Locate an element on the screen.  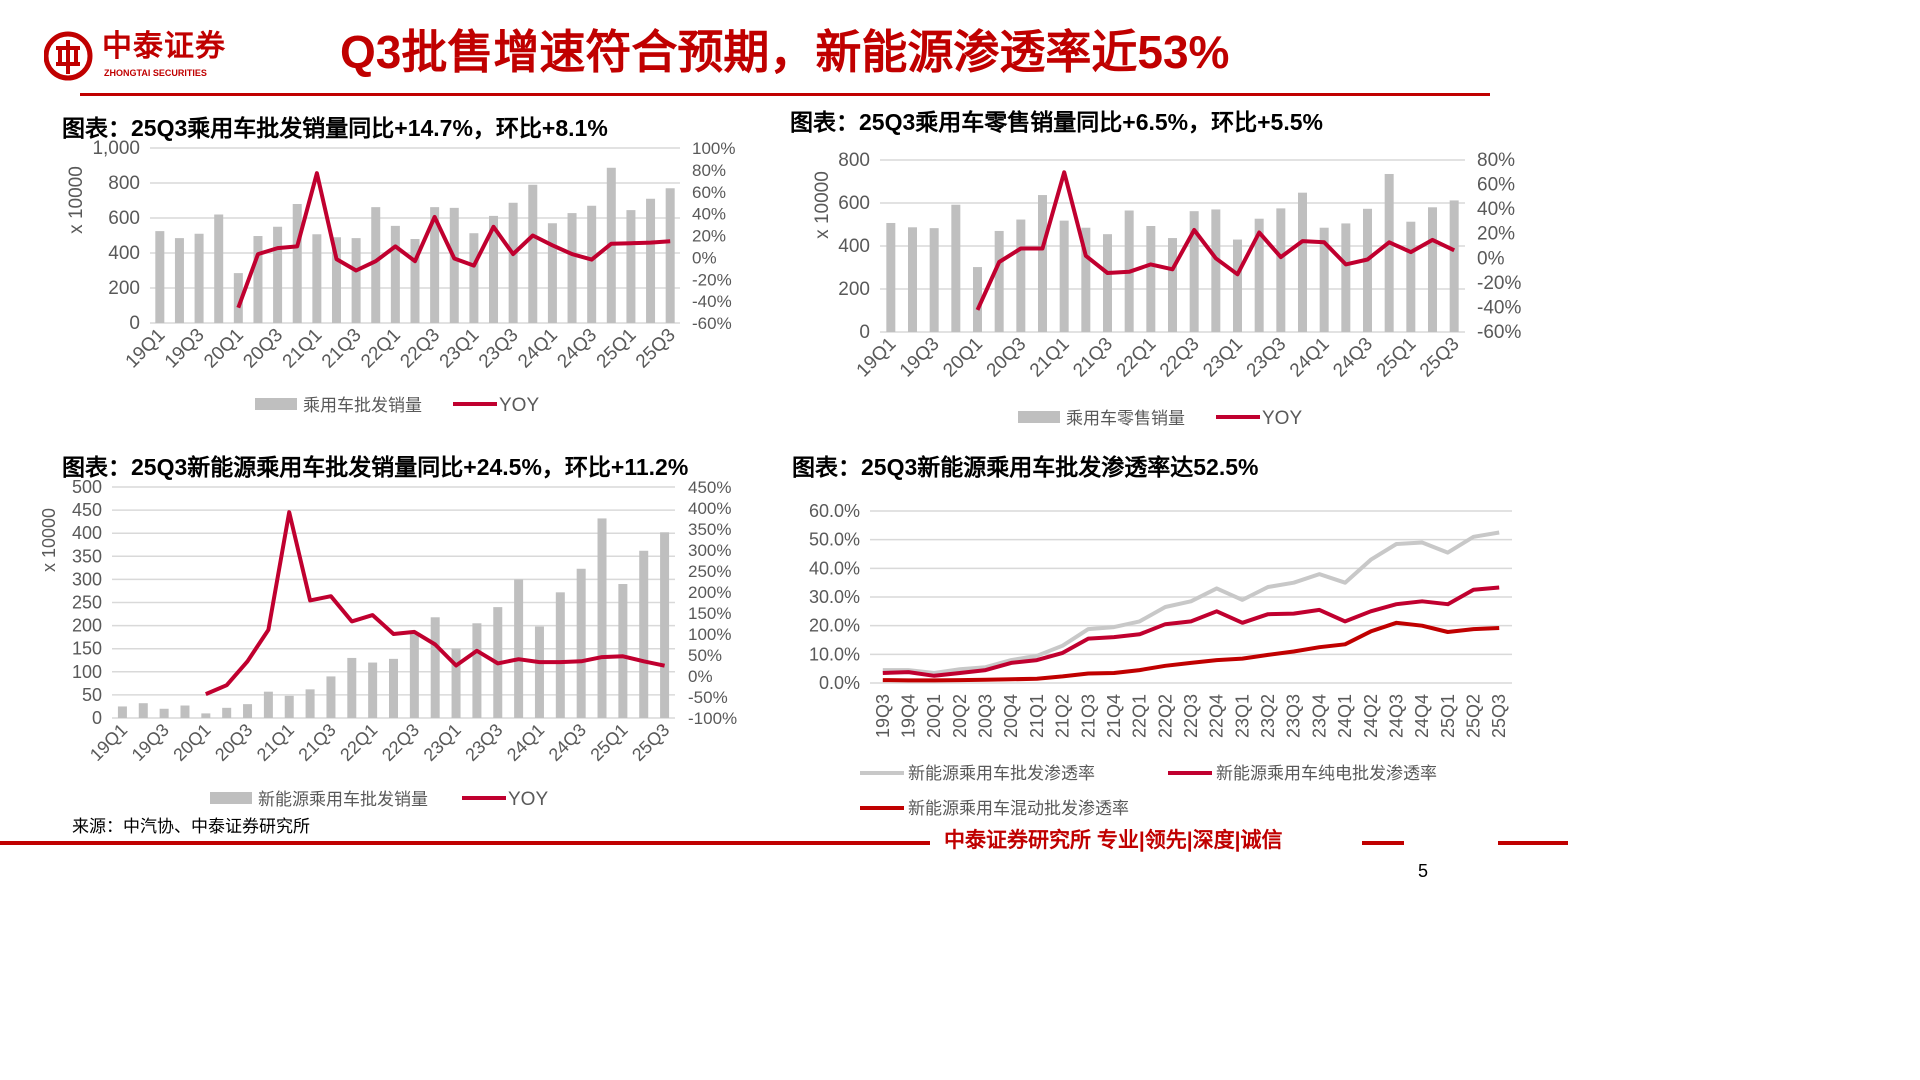
y-tick-label: 50.0% is located at coordinates (834, 540).